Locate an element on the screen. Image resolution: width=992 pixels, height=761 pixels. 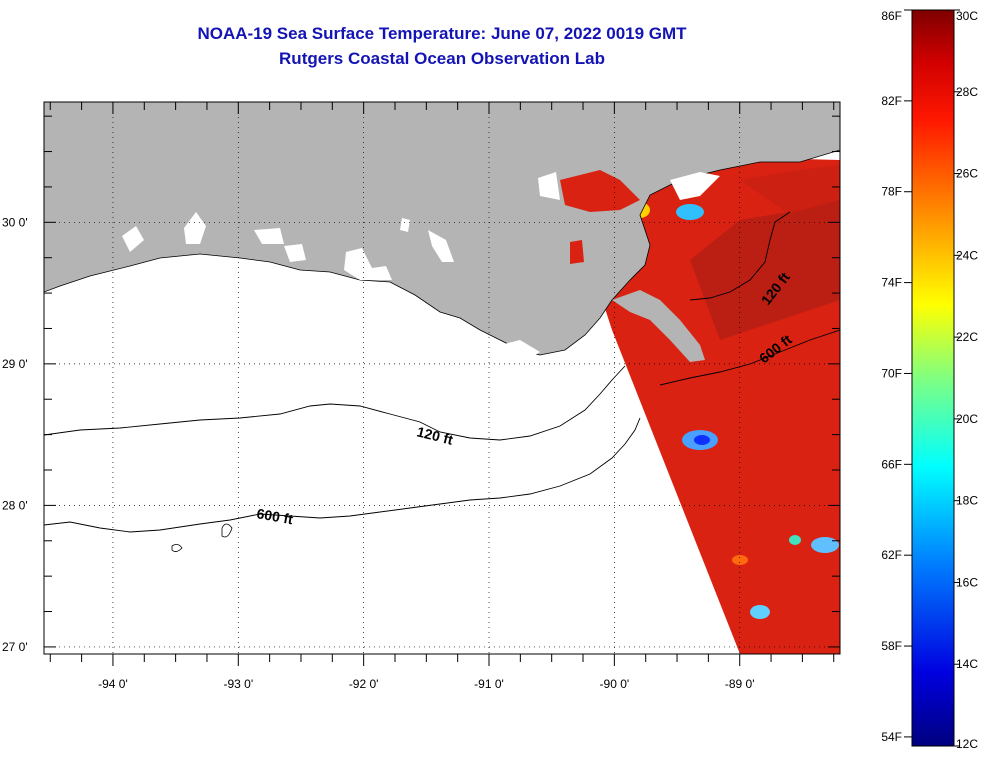
colorbar-c-label: 18C is located at coordinates (967, 501).